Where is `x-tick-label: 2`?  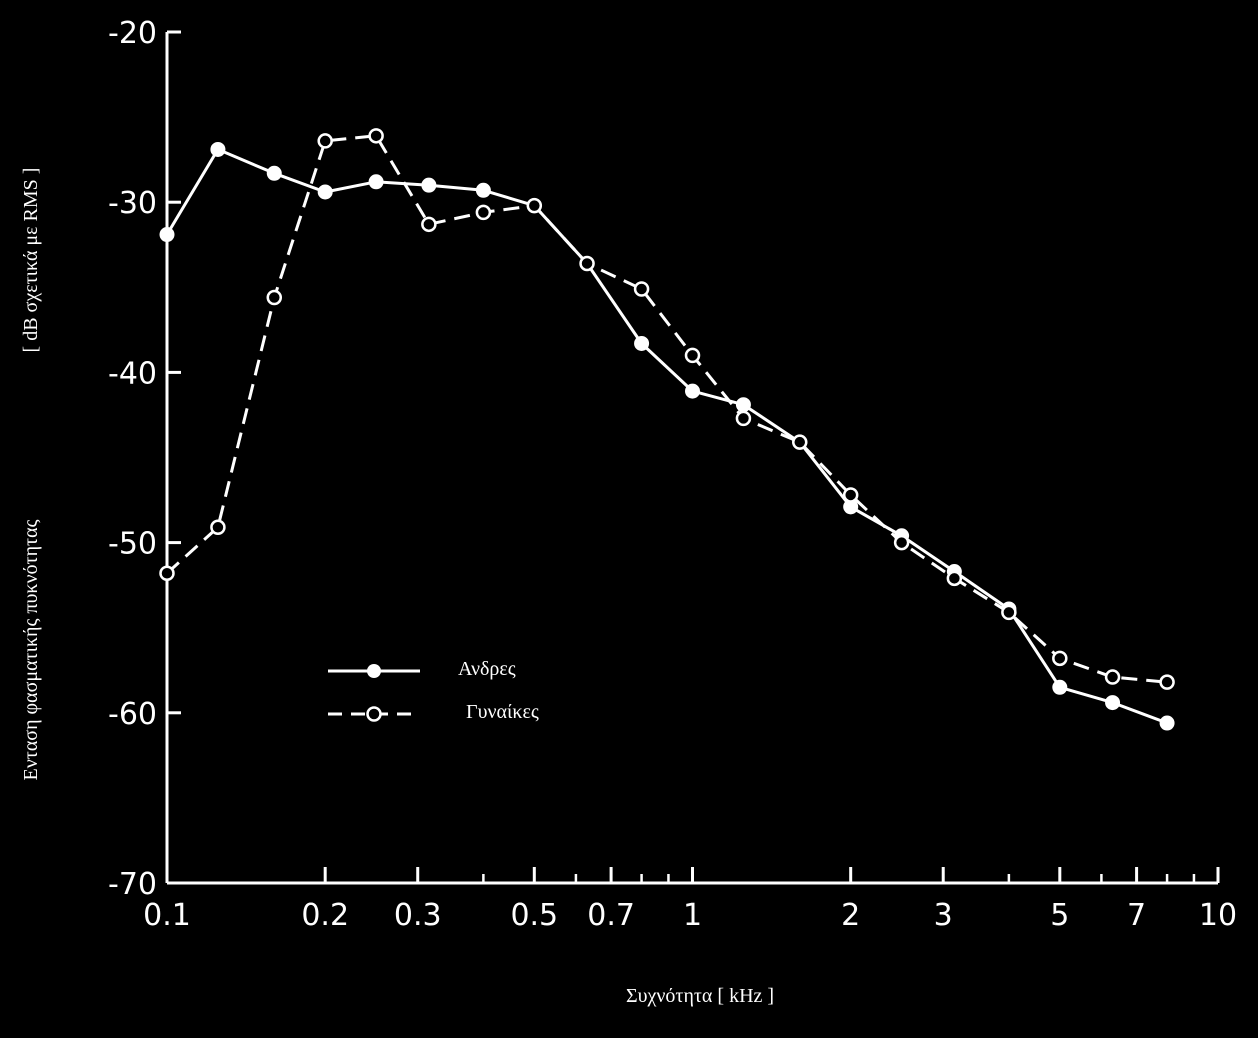 x-tick-label: 2 is located at coordinates (850, 915).